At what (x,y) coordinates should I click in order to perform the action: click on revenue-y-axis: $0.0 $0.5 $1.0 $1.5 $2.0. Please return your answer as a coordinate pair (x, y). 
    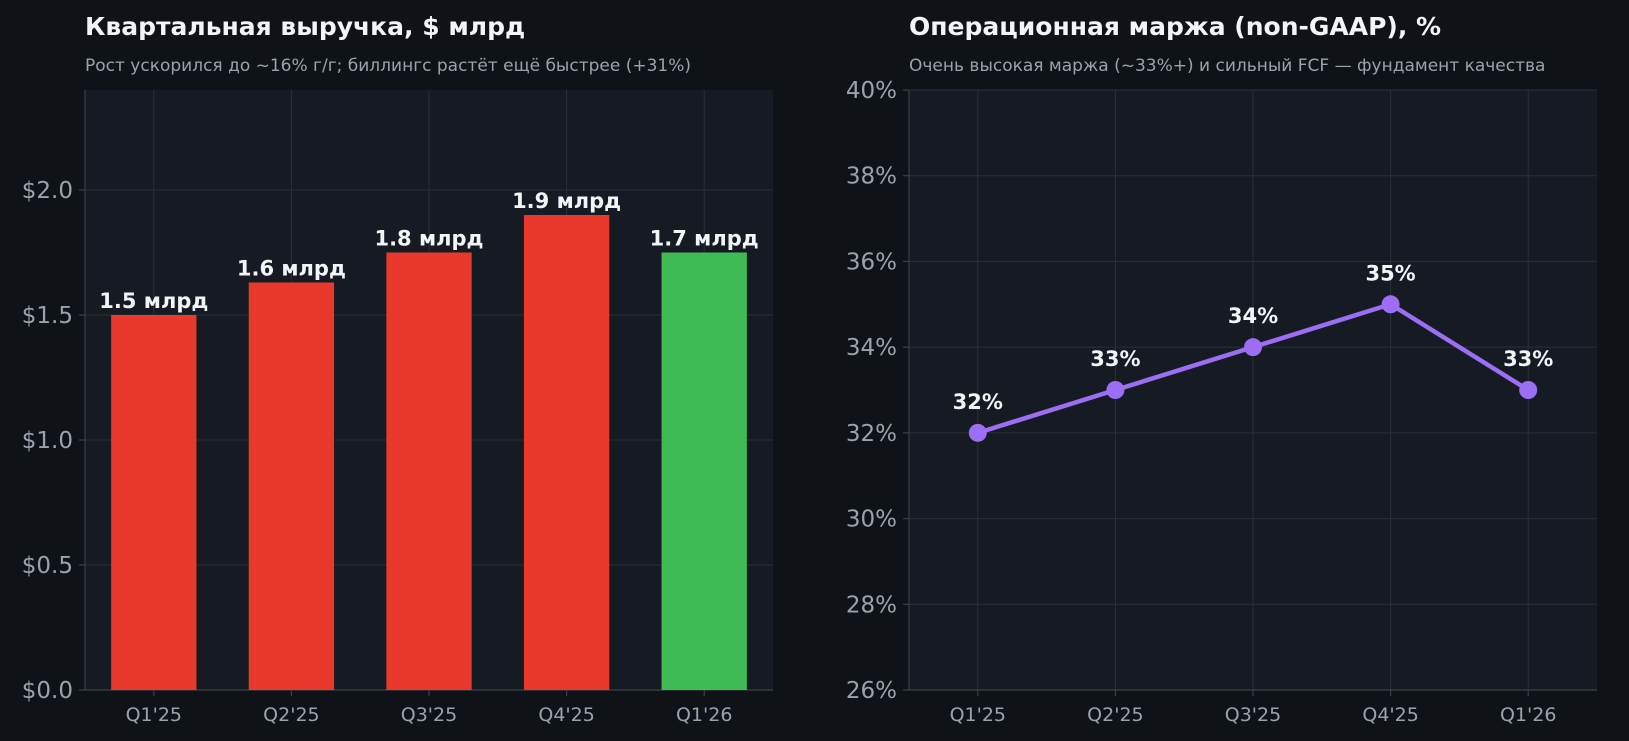
    Looking at the image, I should click on (53, 441).